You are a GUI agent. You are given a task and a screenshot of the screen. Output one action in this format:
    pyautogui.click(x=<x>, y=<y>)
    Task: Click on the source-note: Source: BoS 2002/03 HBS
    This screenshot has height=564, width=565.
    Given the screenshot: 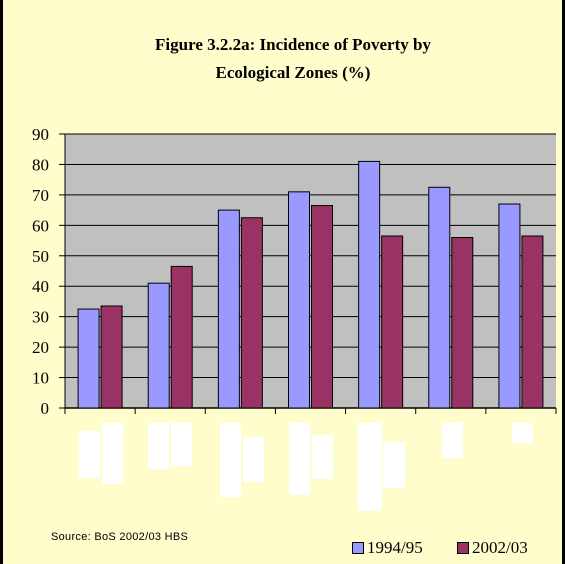 What is the action you would take?
    pyautogui.click(x=120, y=537)
    